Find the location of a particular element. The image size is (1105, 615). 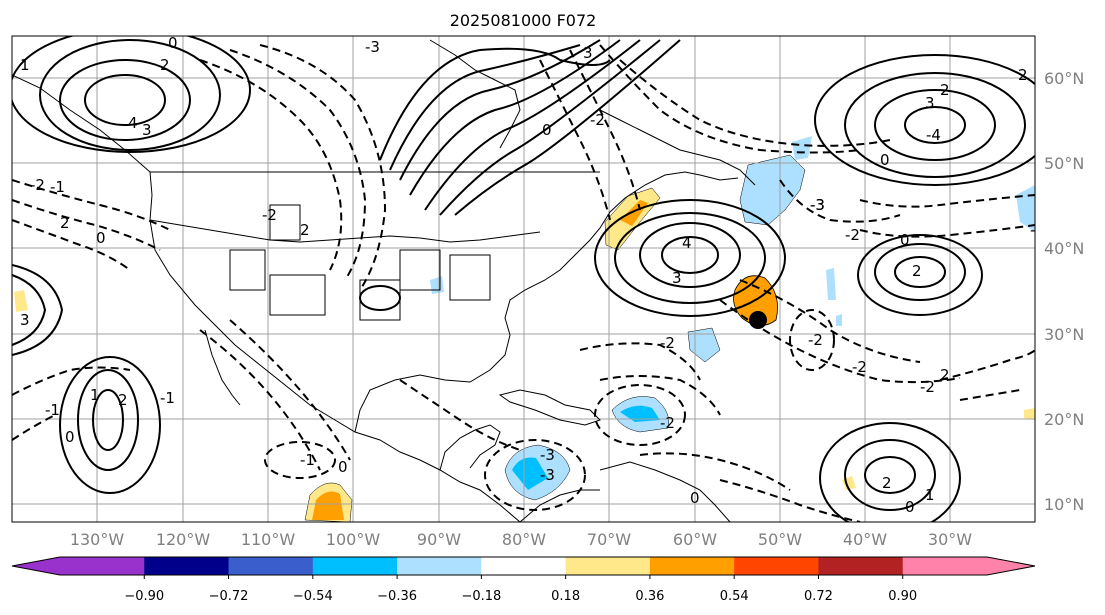

colorbar is located at coordinates (523, 567).